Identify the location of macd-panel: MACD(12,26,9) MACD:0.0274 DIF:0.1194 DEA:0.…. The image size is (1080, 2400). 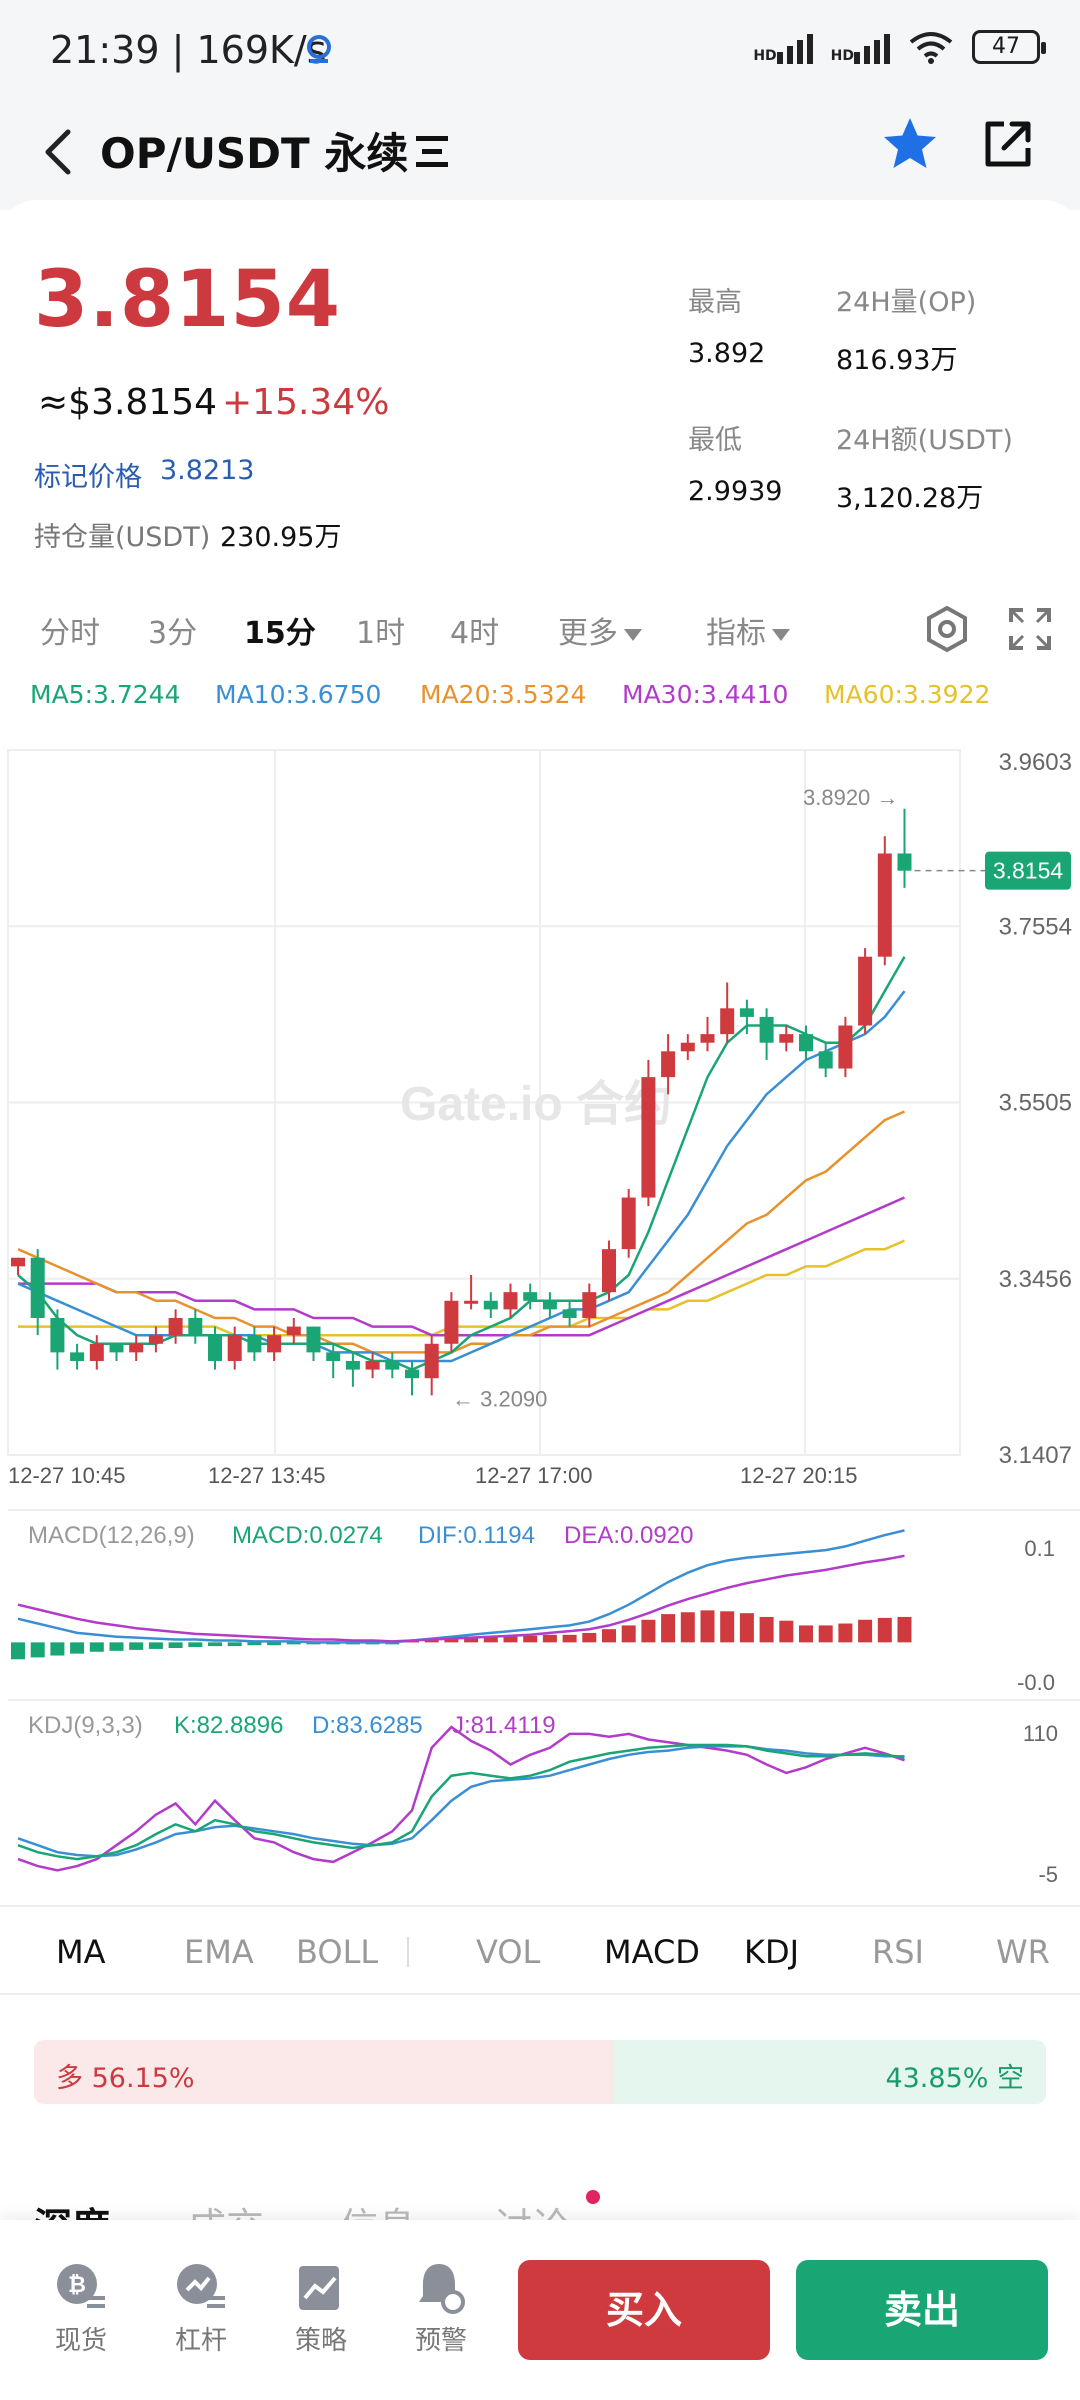
(544, 1602).